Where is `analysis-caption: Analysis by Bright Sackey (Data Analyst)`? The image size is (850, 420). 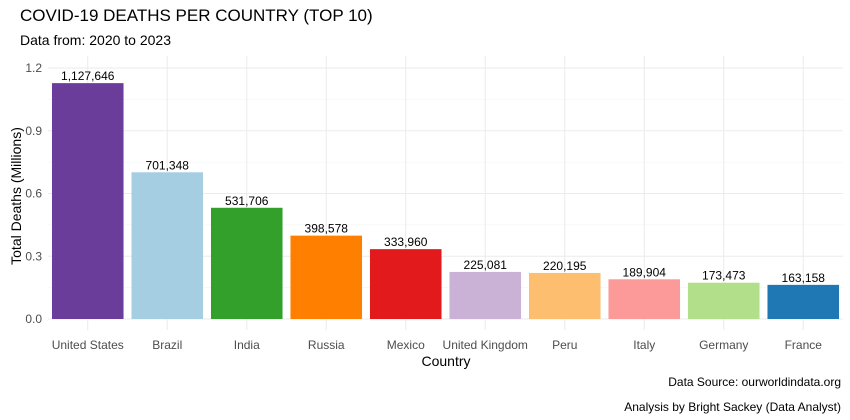 analysis-caption: Analysis by Bright Sackey (Data Analyst) is located at coordinates (732, 407).